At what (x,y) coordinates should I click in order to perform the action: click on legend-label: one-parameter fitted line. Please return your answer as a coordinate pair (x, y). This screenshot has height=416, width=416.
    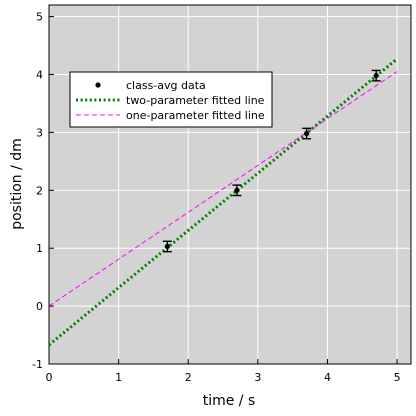
    Looking at the image, I should click on (195, 115).